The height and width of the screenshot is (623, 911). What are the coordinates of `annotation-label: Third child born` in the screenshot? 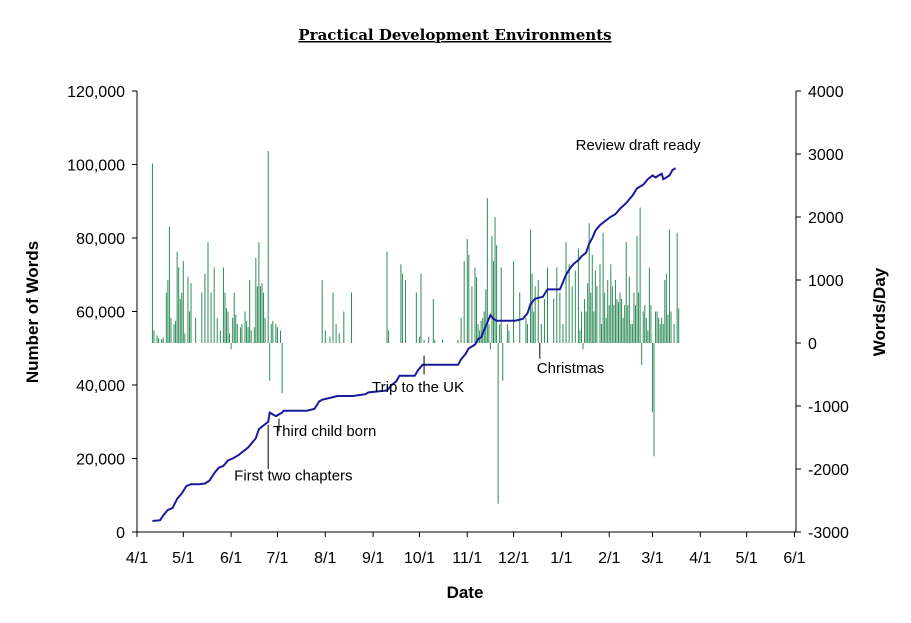 It's located at (324, 431).